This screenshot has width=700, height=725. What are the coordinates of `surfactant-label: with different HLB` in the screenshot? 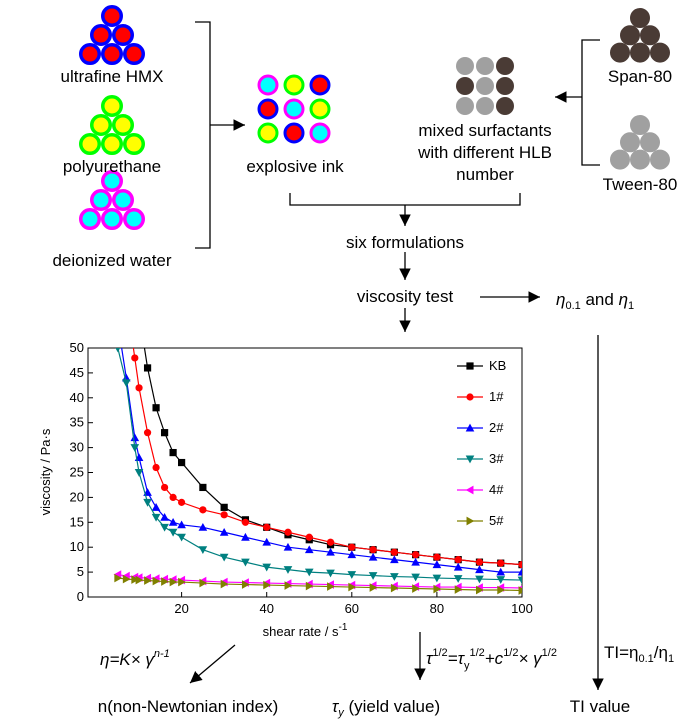 It's located at (484, 152).